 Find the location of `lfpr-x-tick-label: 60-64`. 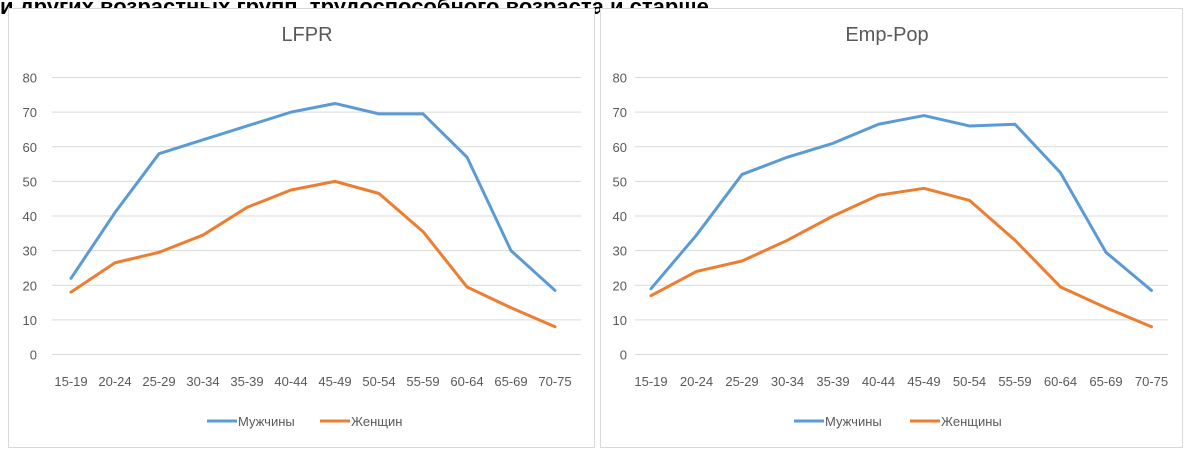

lfpr-x-tick-label: 60-64 is located at coordinates (466, 381).